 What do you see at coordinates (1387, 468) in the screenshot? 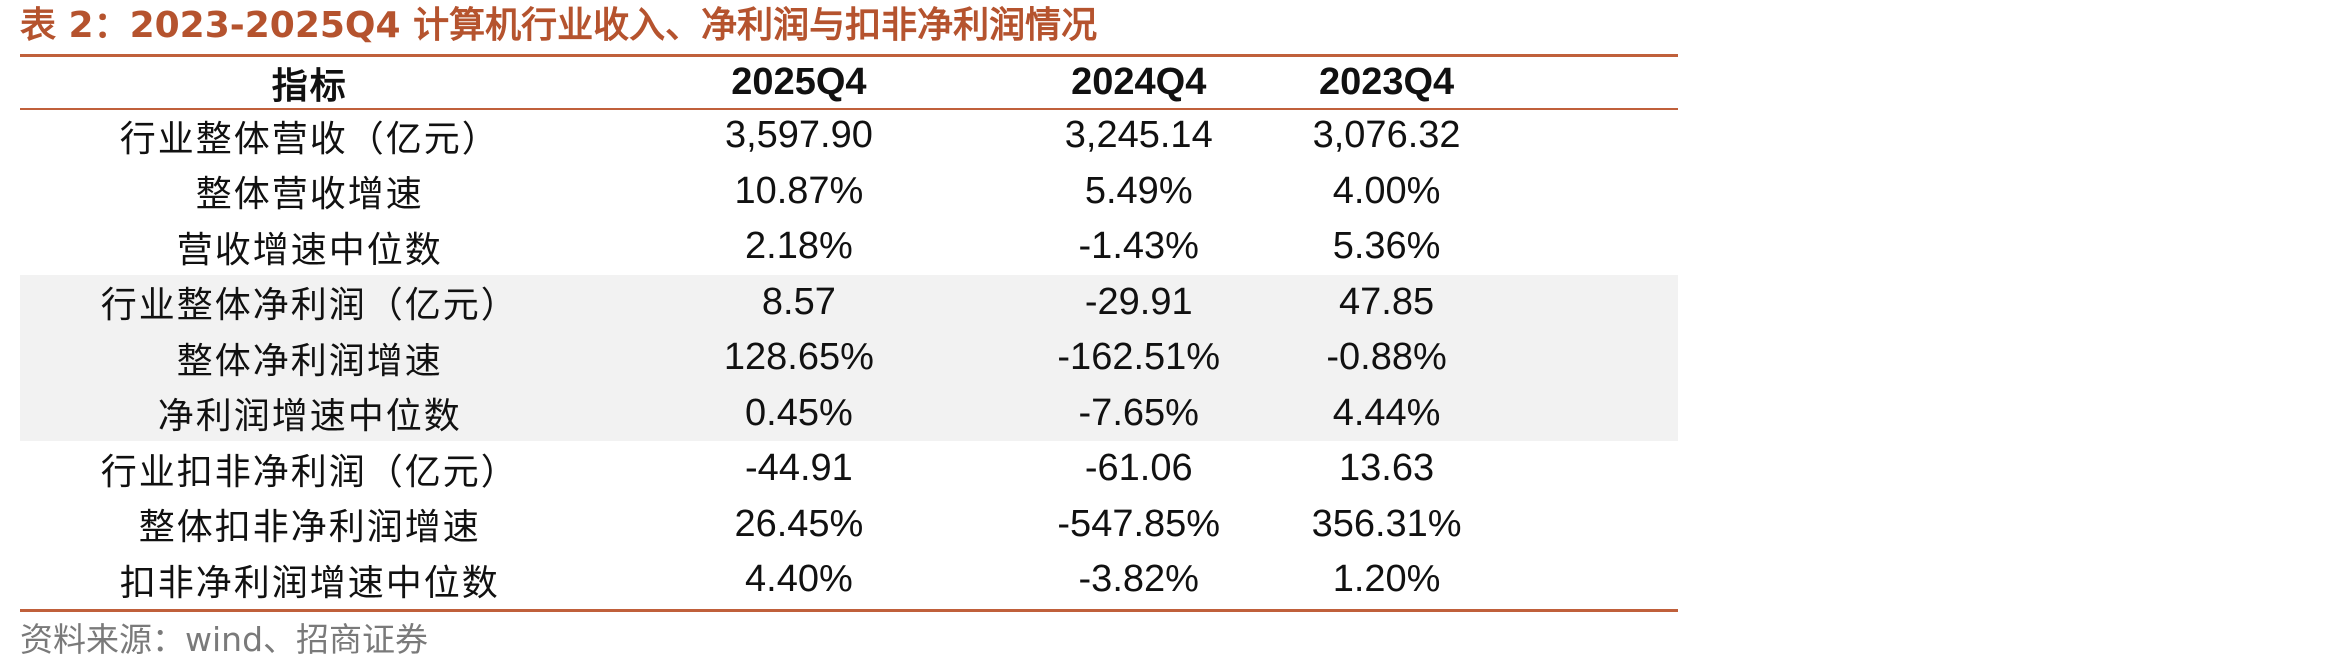
I see `row-value: 13.63` at bounding box center [1387, 468].